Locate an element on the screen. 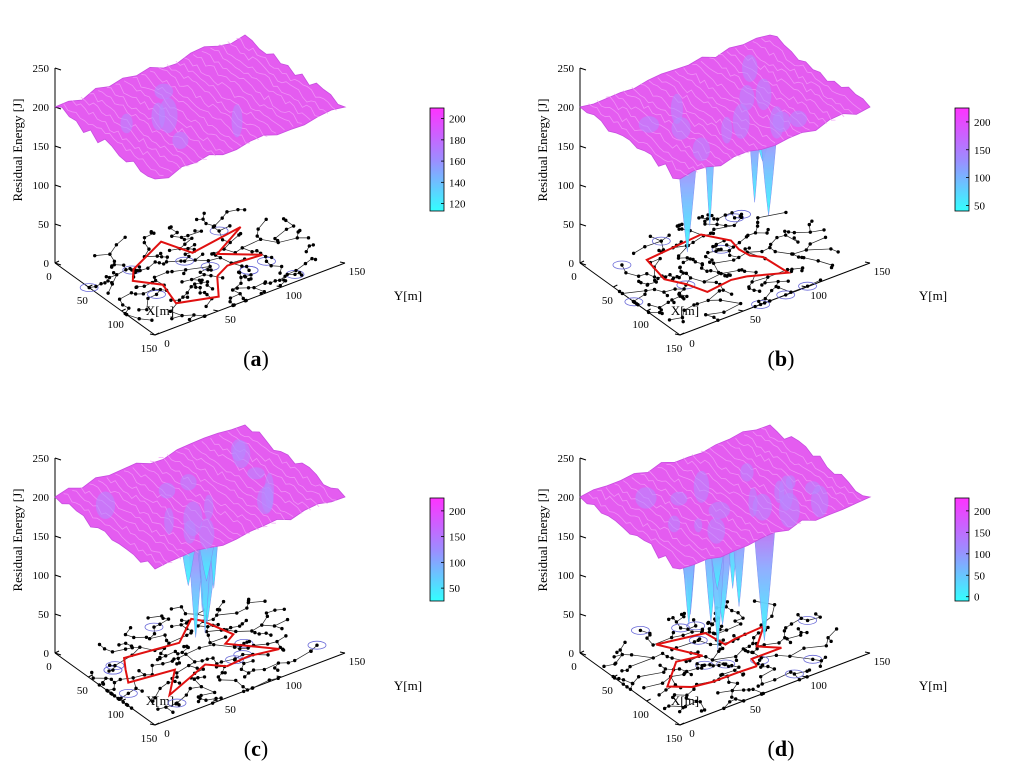 The width and height of the screenshot is (1024, 771). x-tick-mark is located at coordinates (123, 310).